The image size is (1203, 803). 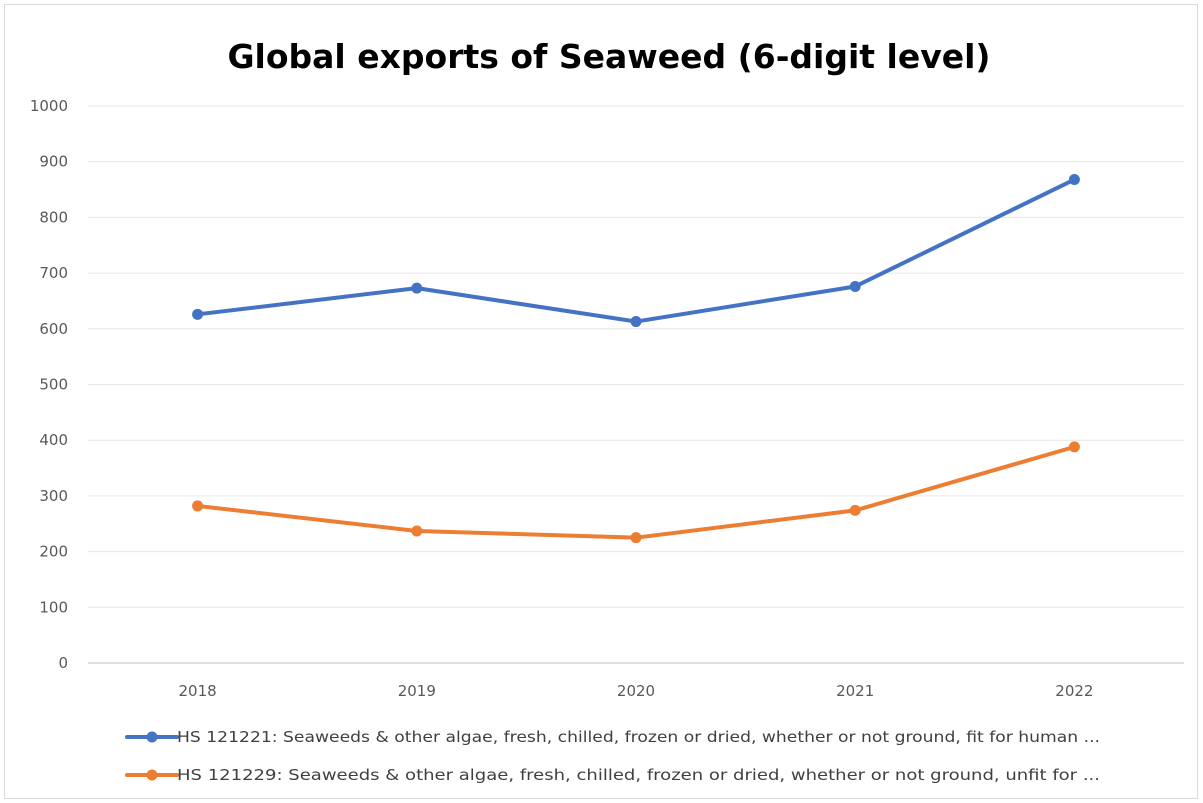 What do you see at coordinates (53, 273) in the screenshot?
I see `y-tick-label: 700` at bounding box center [53, 273].